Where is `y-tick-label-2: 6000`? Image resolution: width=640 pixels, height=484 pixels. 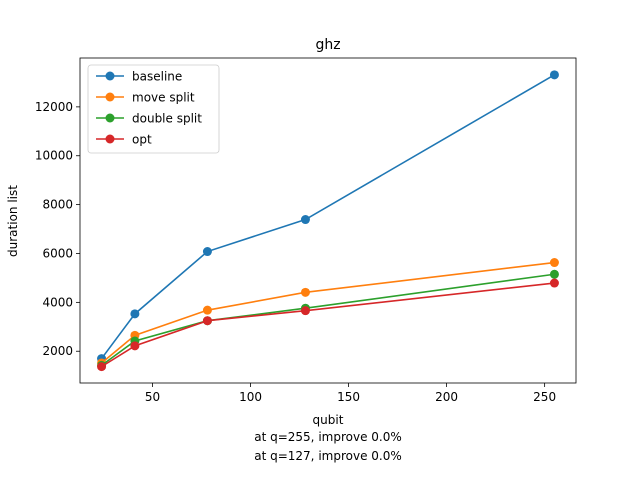
y-tick-label-2: 6000 is located at coordinates (57, 253).